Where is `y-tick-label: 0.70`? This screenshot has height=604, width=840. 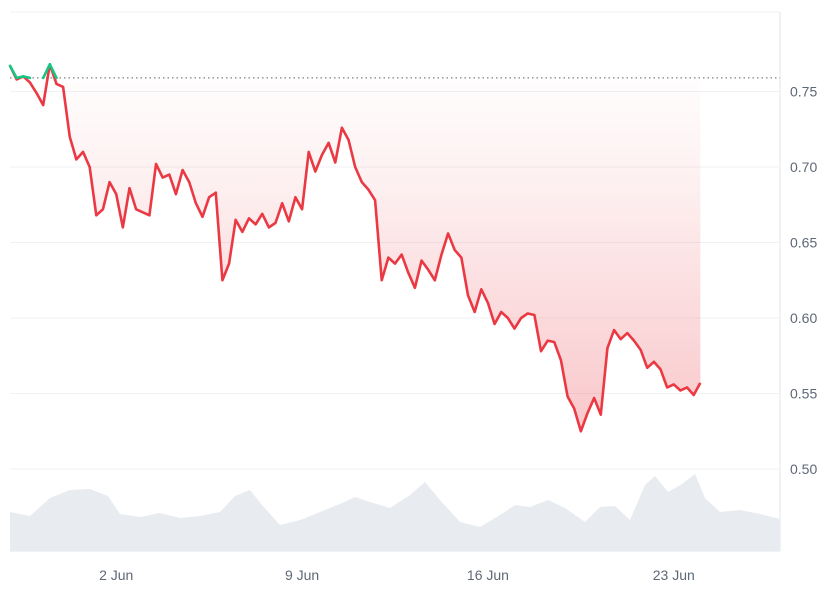 y-tick-label: 0.70 is located at coordinates (803, 167).